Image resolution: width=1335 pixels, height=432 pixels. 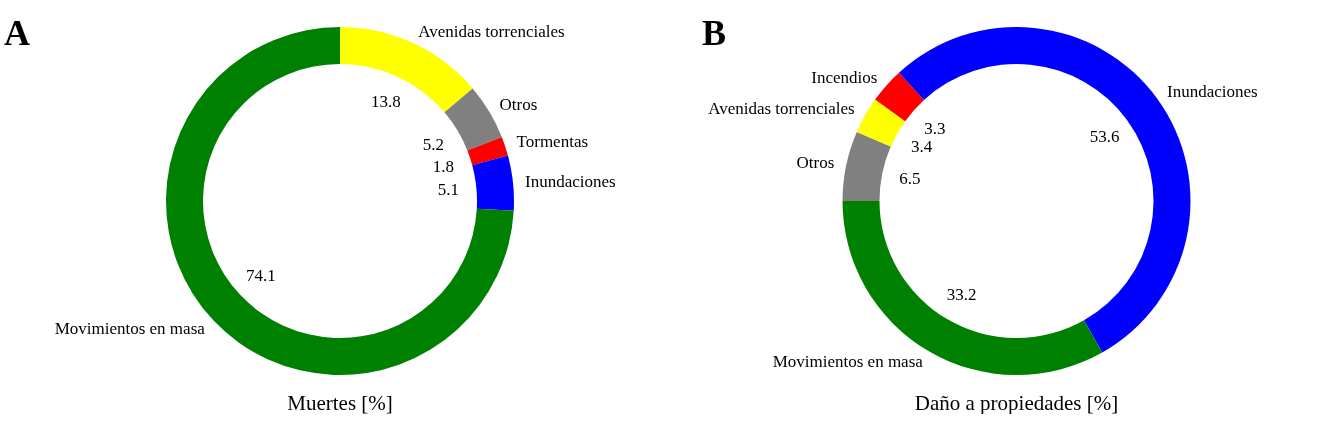 I want to click on text: B, so click(x=714, y=33).